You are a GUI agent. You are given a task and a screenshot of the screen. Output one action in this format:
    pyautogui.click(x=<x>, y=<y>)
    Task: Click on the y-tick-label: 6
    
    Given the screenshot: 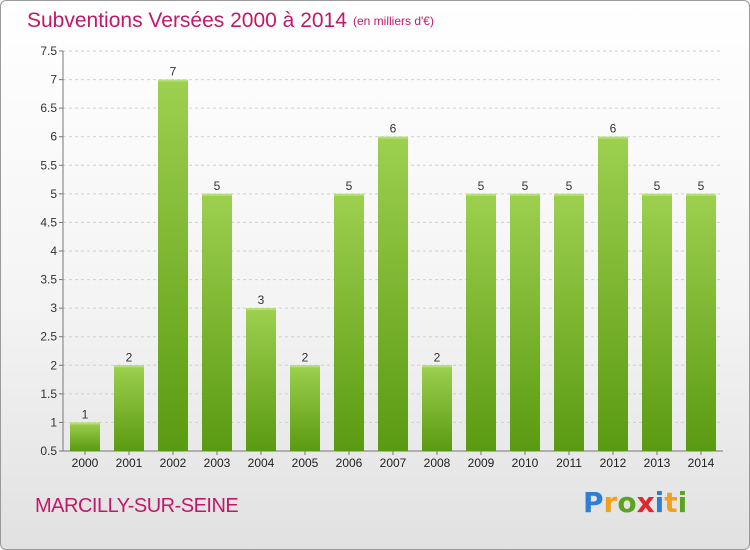 What is the action you would take?
    pyautogui.click(x=53, y=137)
    